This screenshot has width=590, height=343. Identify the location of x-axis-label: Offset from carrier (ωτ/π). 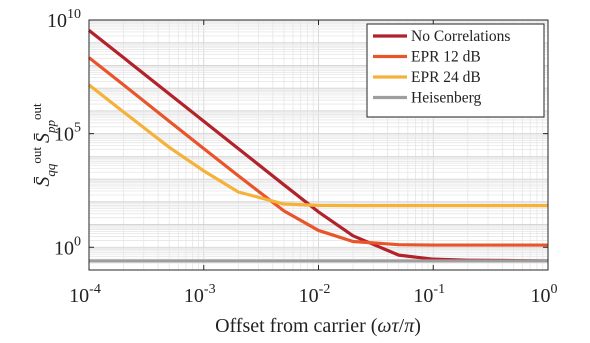
(318, 326).